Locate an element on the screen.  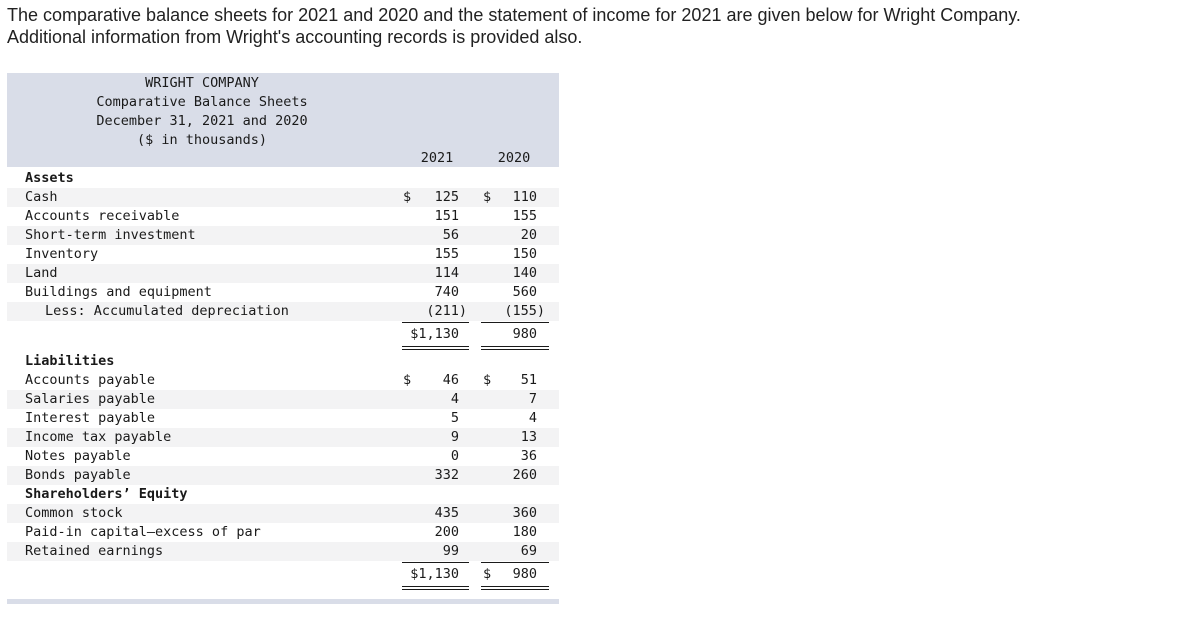
column-header-2021: 2021 is located at coordinates (437, 158).